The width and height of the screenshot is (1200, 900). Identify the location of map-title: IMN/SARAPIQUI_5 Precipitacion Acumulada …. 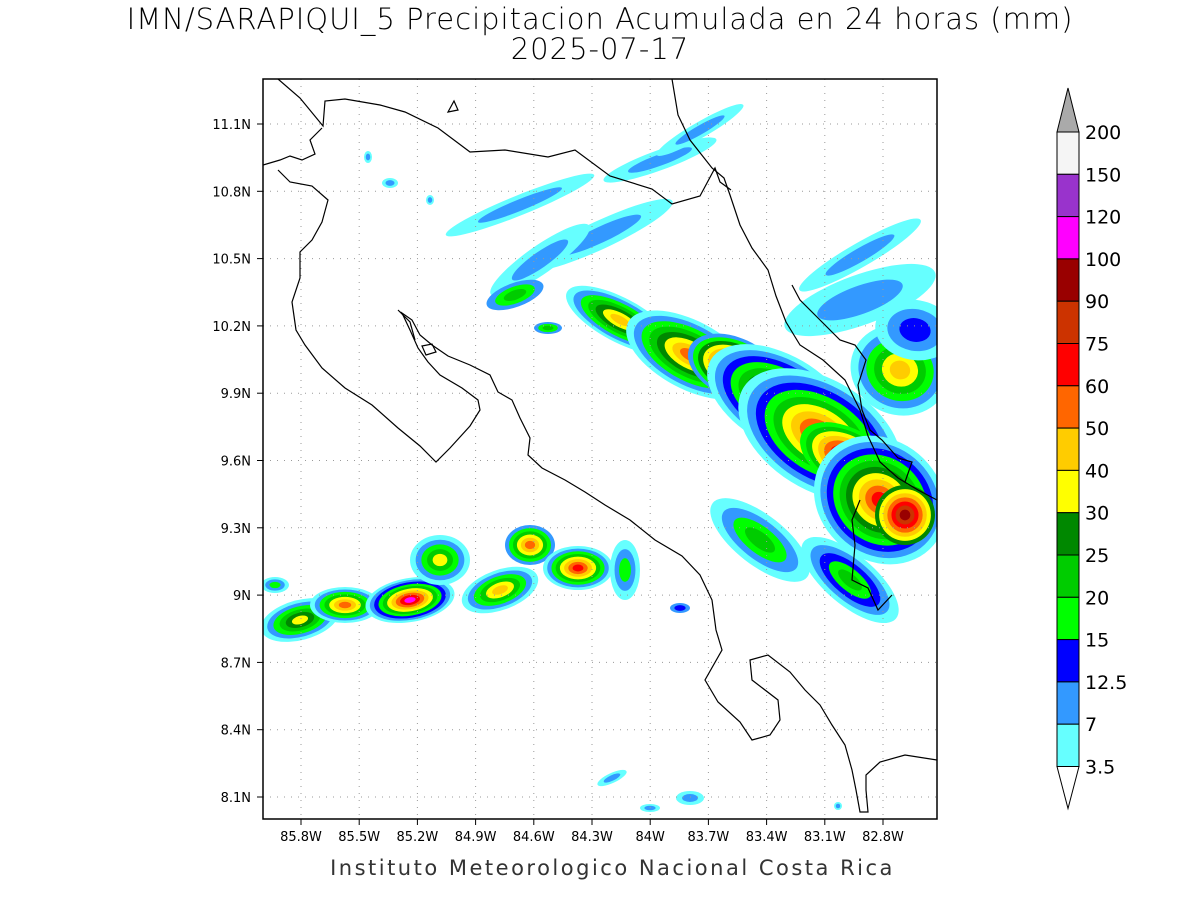
(600, 19).